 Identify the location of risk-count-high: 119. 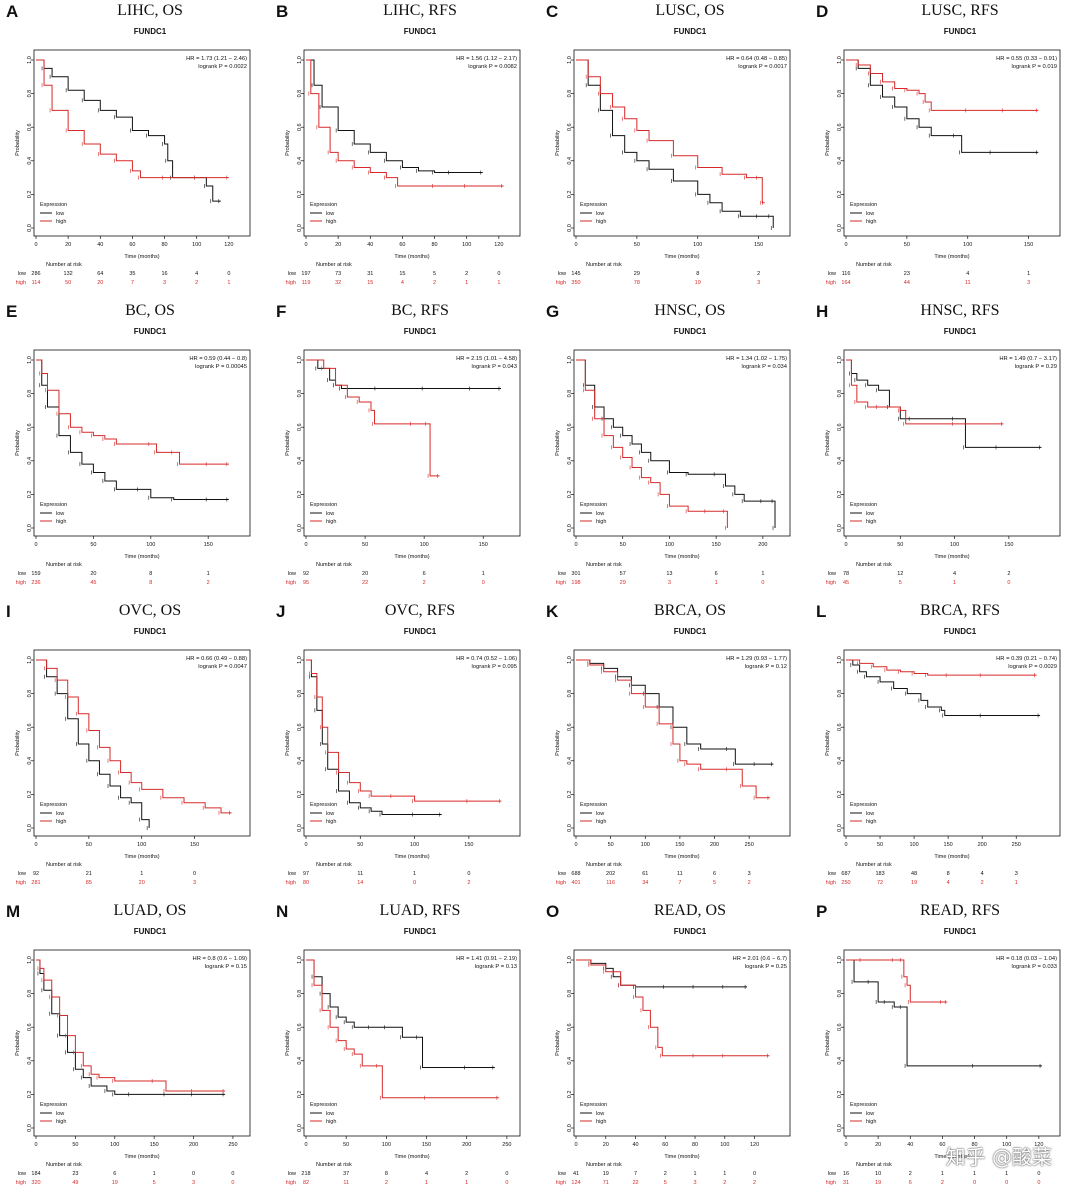
(306, 283).